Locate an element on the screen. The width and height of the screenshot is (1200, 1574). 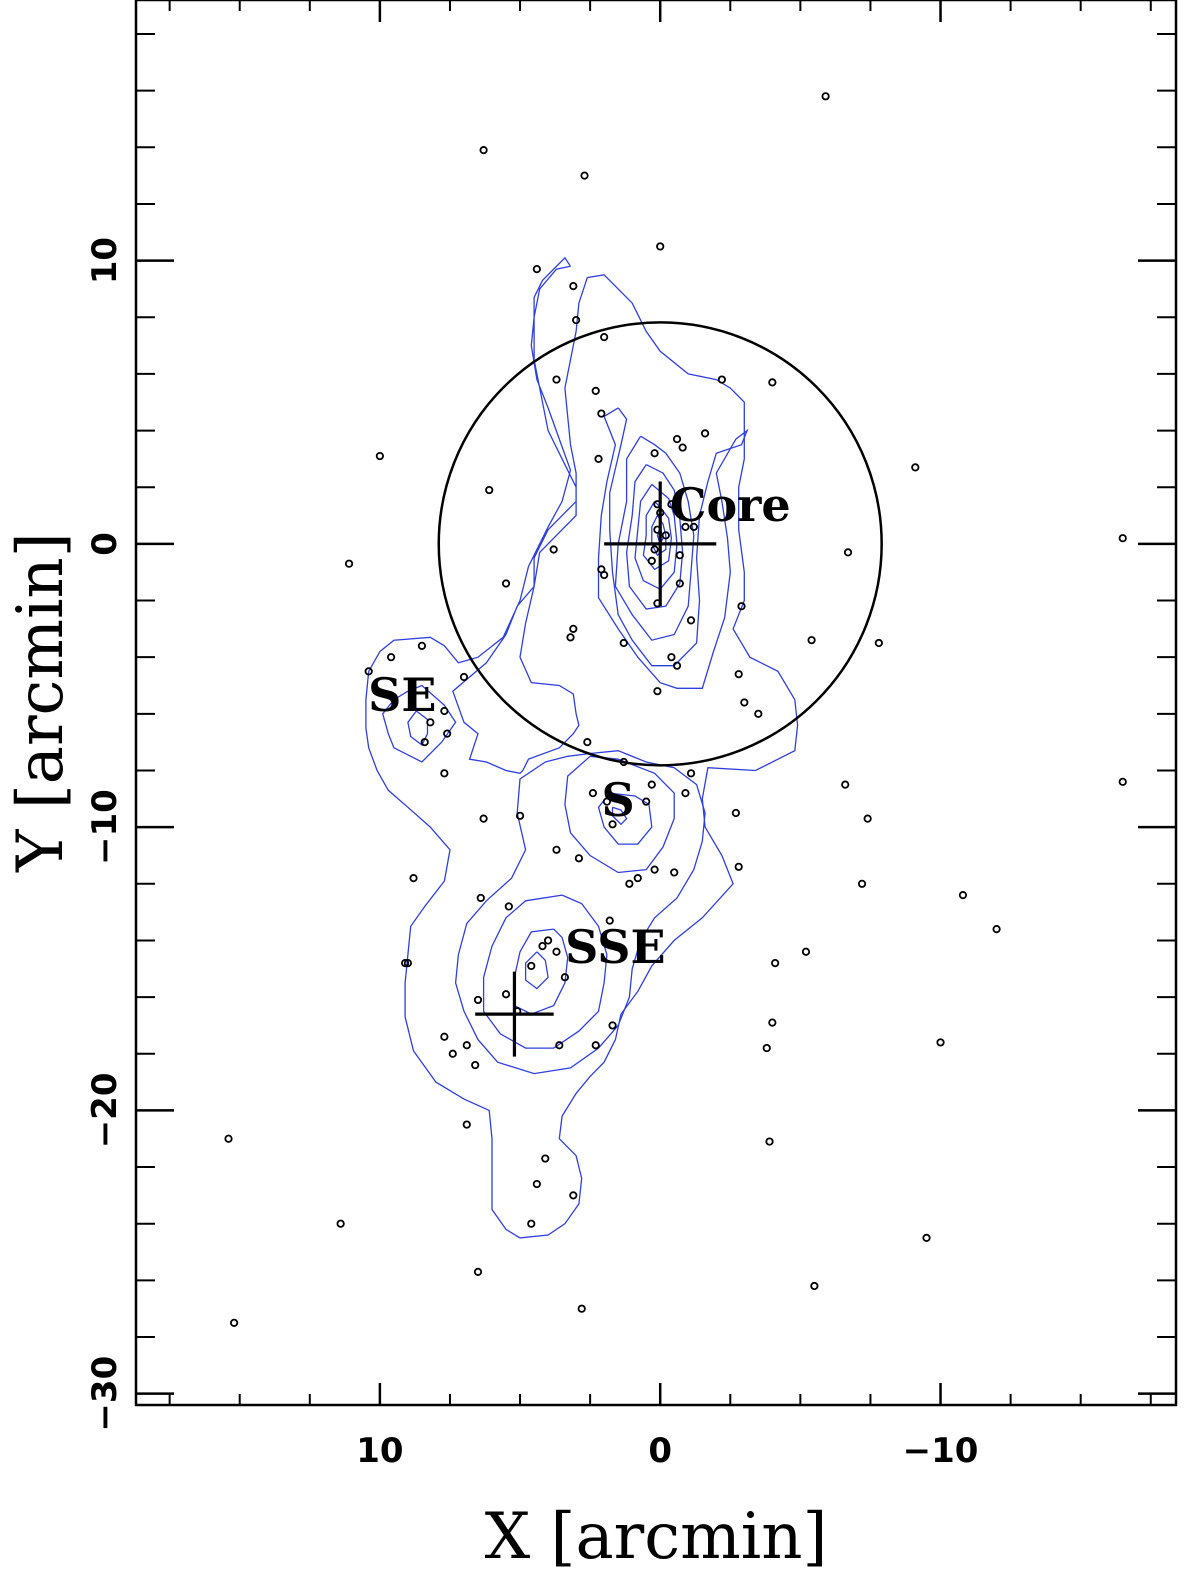
y-tick-label: 10 is located at coordinates (105, 260).